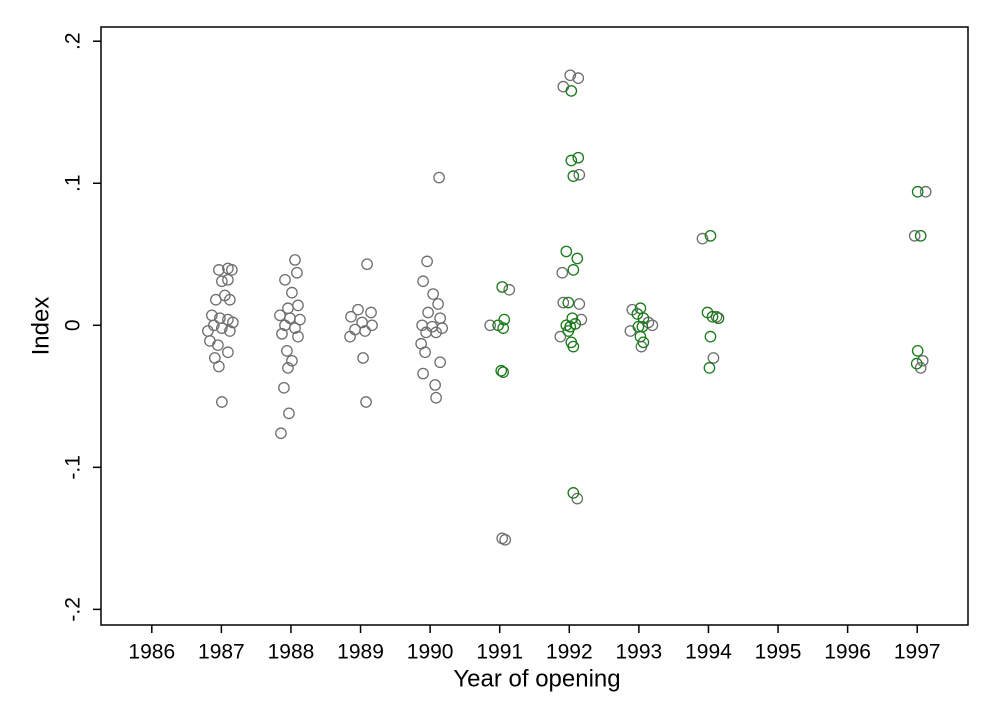  I want to click on x-tick-label: 1990, so click(430, 652).